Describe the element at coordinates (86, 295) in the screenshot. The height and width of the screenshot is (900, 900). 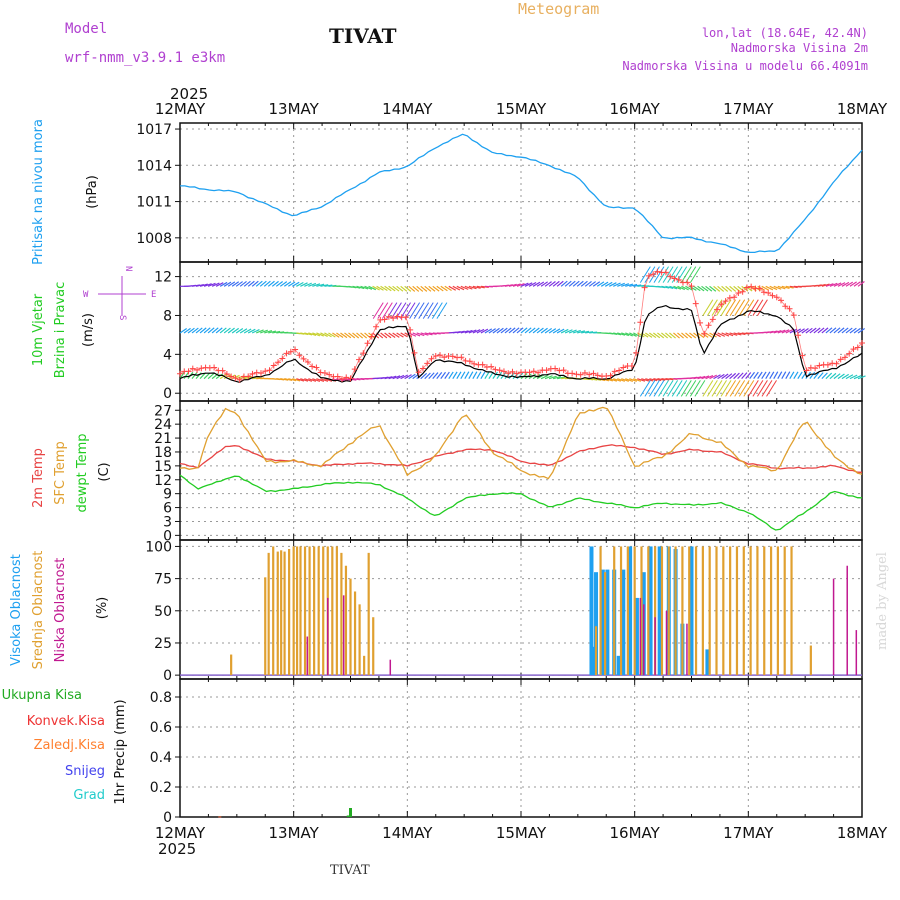
I see `compass-w: W` at that location.